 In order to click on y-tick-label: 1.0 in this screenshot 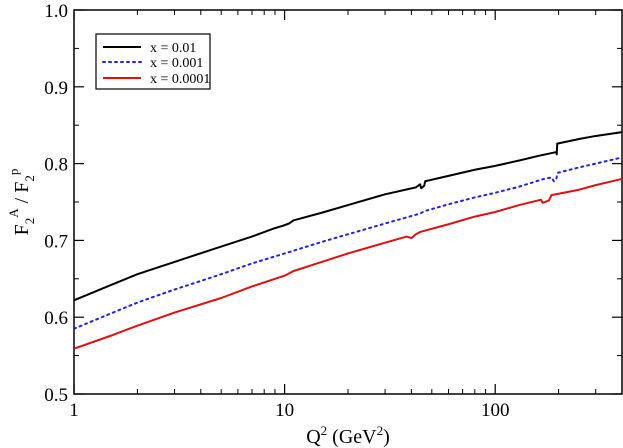, I will do `click(56, 11)`.